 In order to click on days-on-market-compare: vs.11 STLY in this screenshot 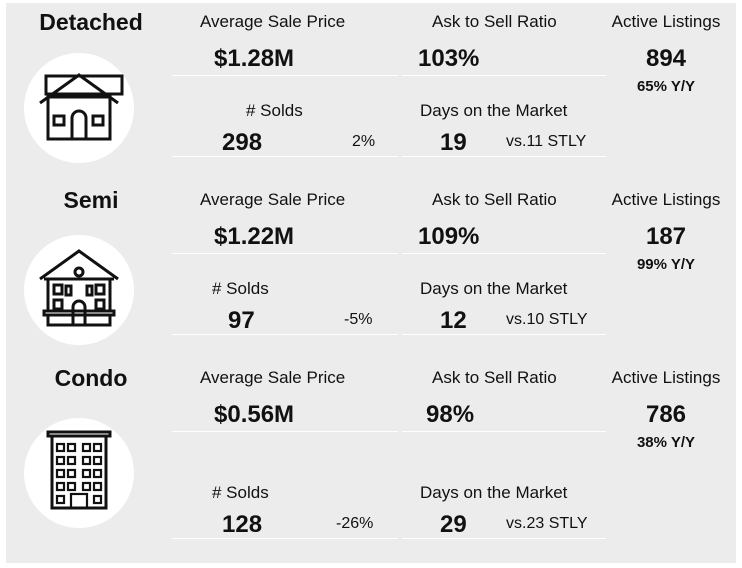, I will do `click(546, 141)`.